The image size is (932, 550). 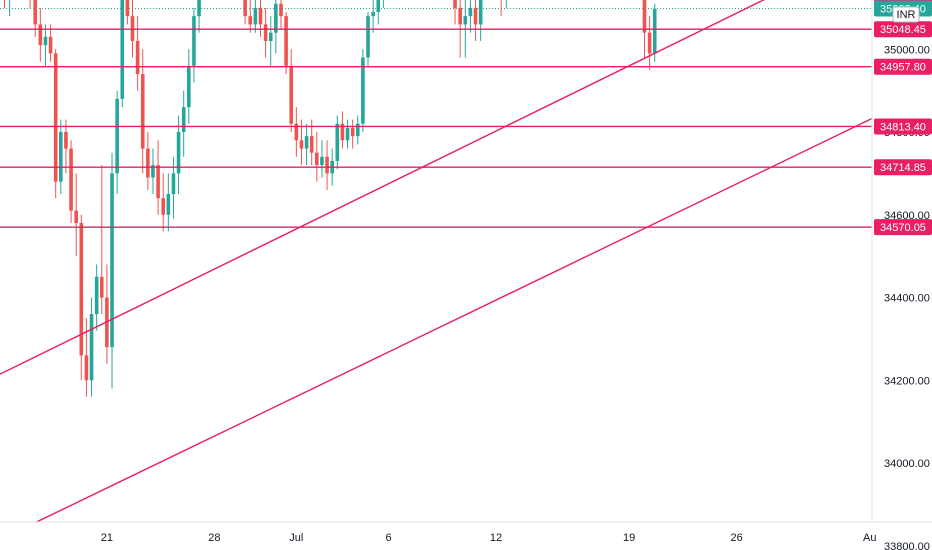 I want to click on horizontal-level-label: 35048.45, so click(x=903, y=29).